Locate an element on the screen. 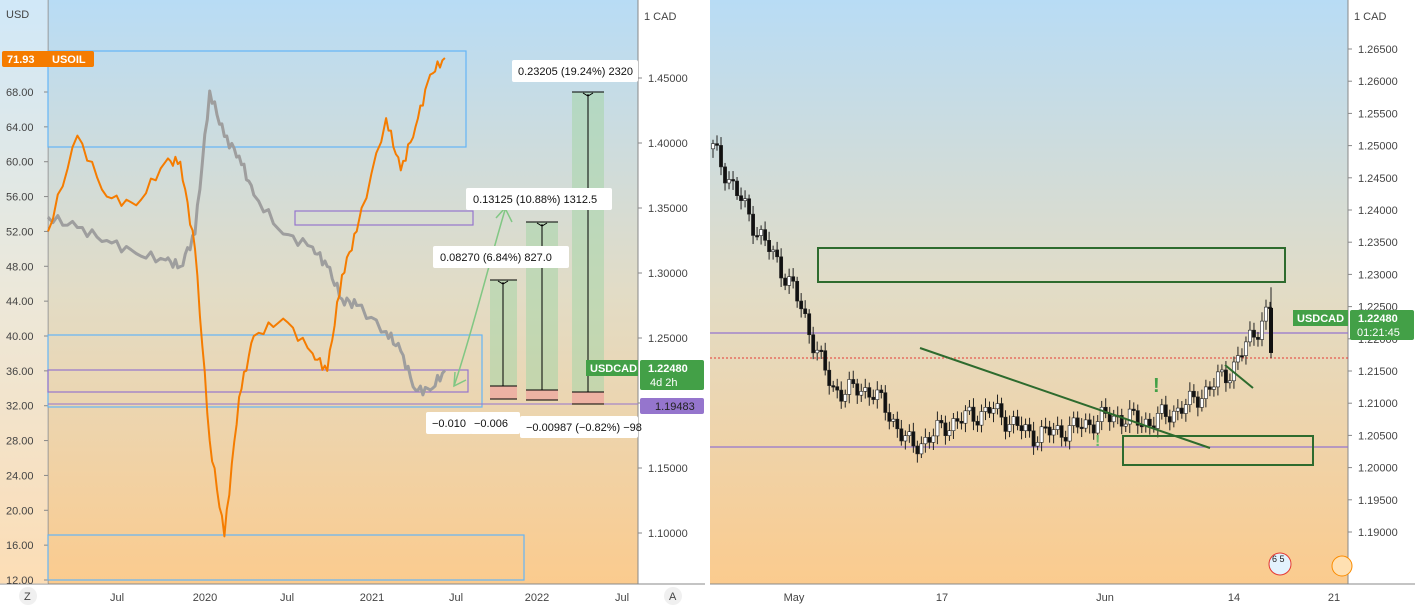  panel-divider is located at coordinates (707, 304).